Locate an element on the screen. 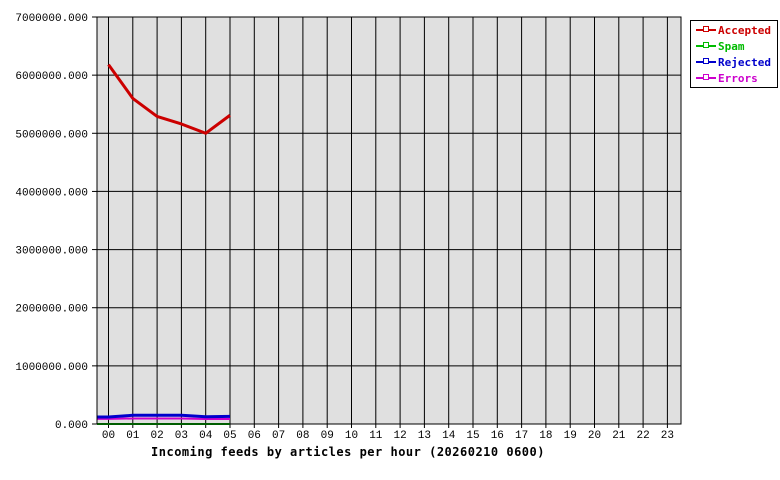 This screenshot has height=480, width=780. x-tick-label: 03 is located at coordinates (181, 436).